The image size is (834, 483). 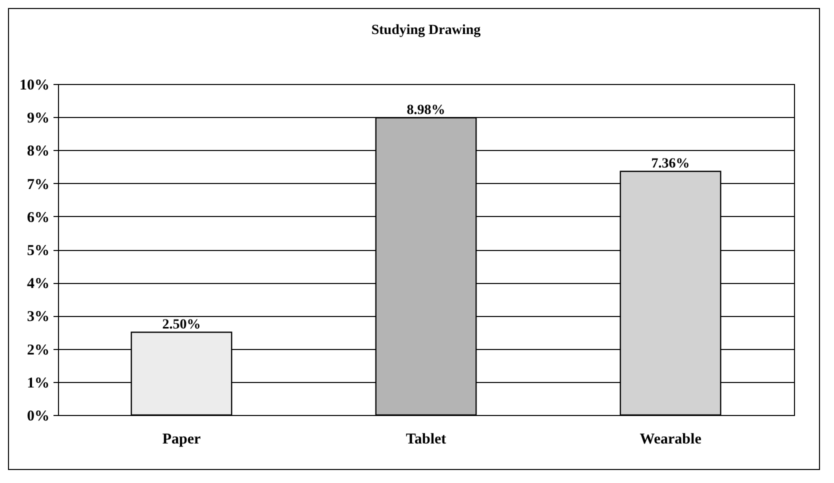 I want to click on y-tick-label: 6%, so click(x=38, y=218).